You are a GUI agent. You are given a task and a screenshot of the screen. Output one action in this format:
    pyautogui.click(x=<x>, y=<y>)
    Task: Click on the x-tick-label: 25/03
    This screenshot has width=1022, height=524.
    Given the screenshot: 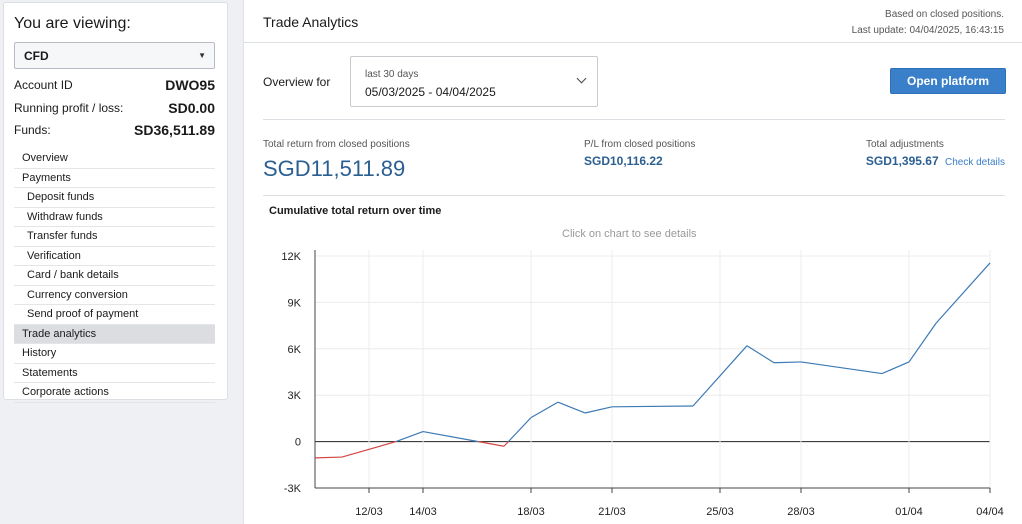 What is the action you would take?
    pyautogui.click(x=720, y=512)
    